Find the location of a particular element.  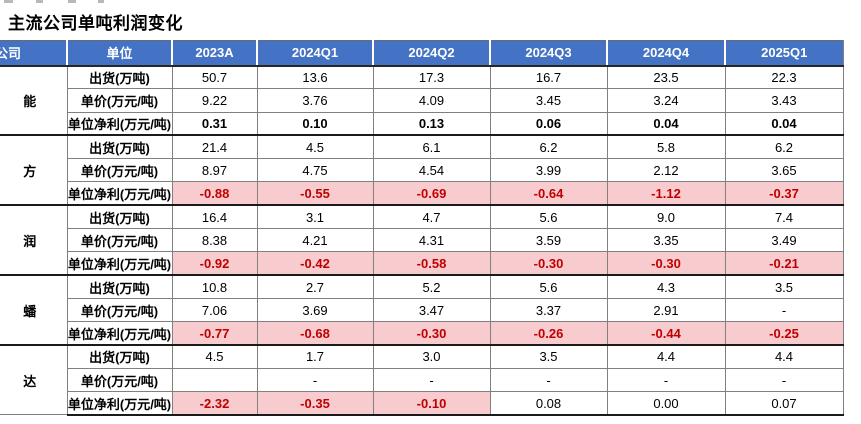

value-cell: 5.8 is located at coordinates (666, 147).